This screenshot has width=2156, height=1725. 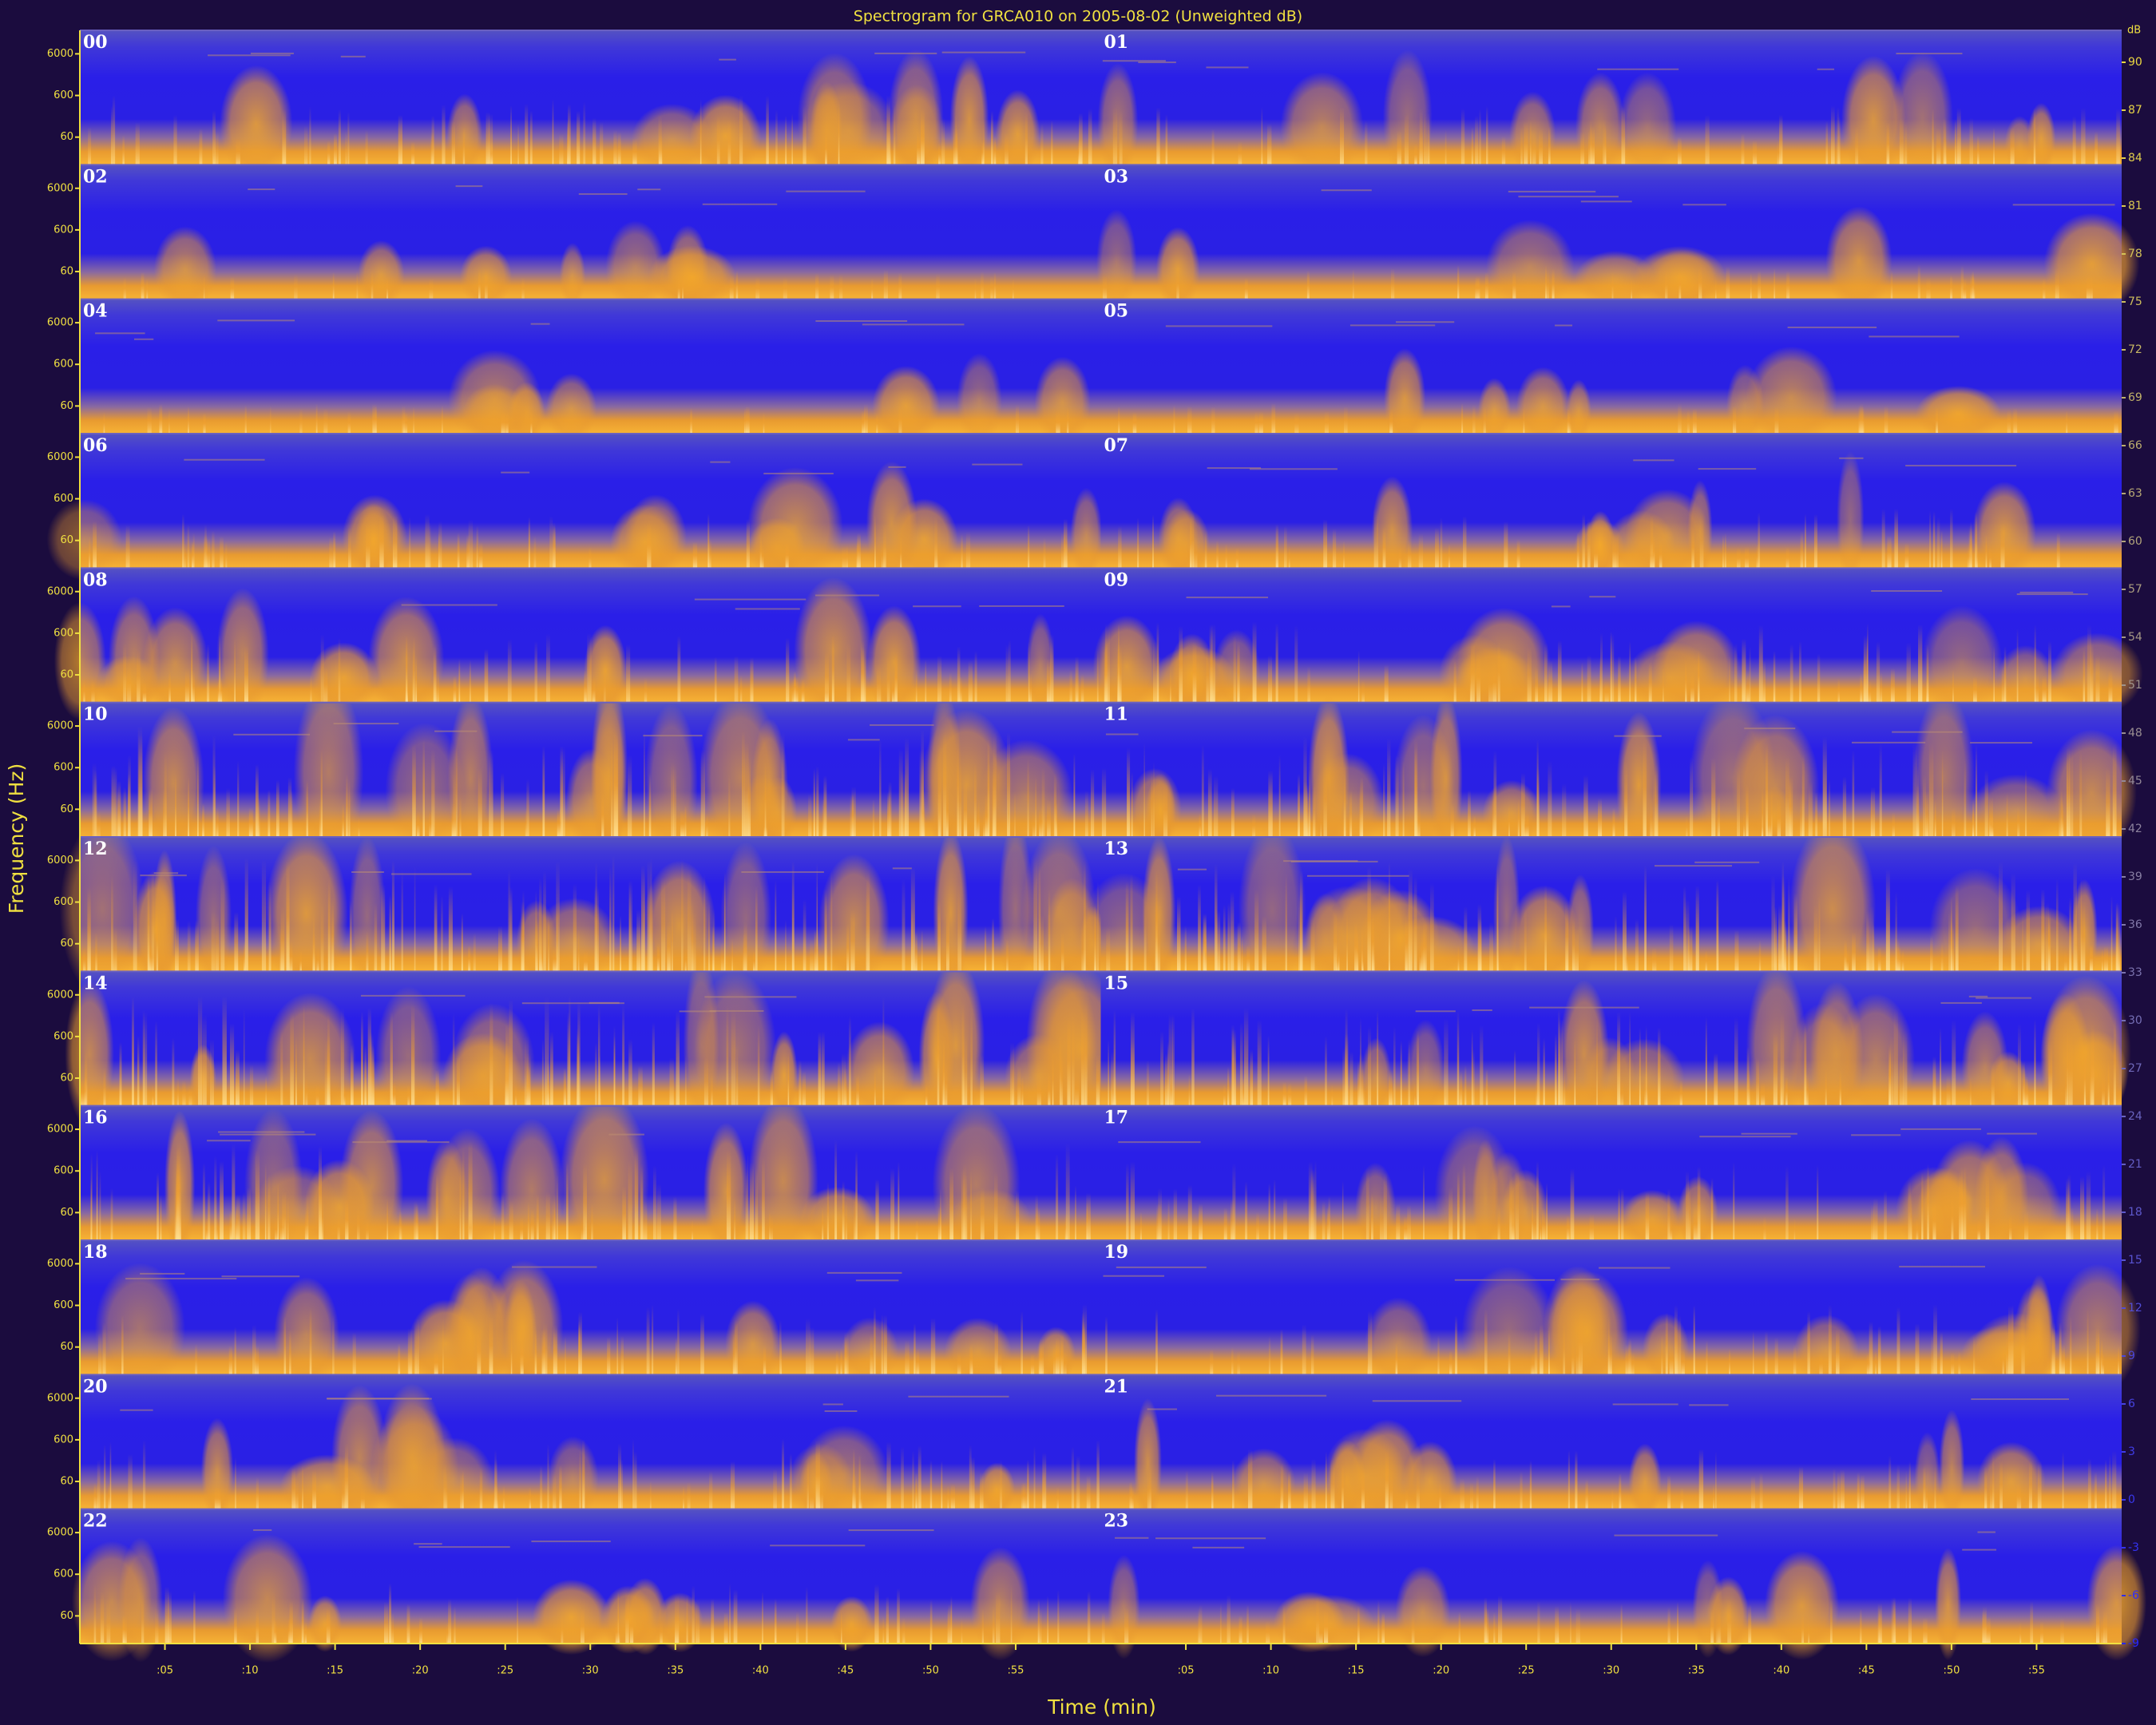 What do you see at coordinates (1116, 43) in the screenshot?
I see `hour-label: 01` at bounding box center [1116, 43].